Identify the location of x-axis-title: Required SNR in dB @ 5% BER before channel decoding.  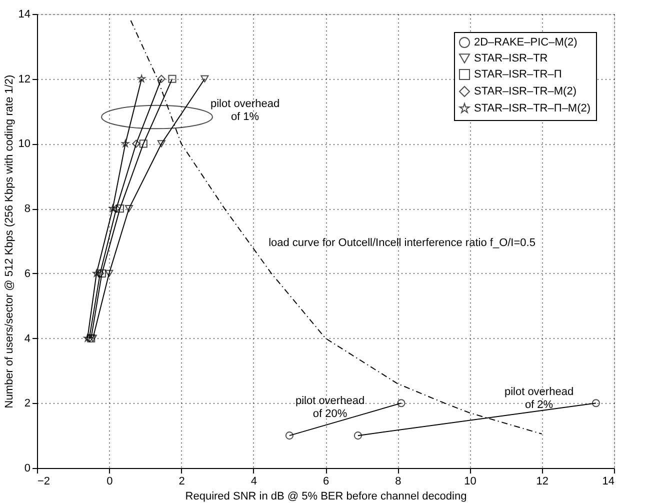
(326, 496).